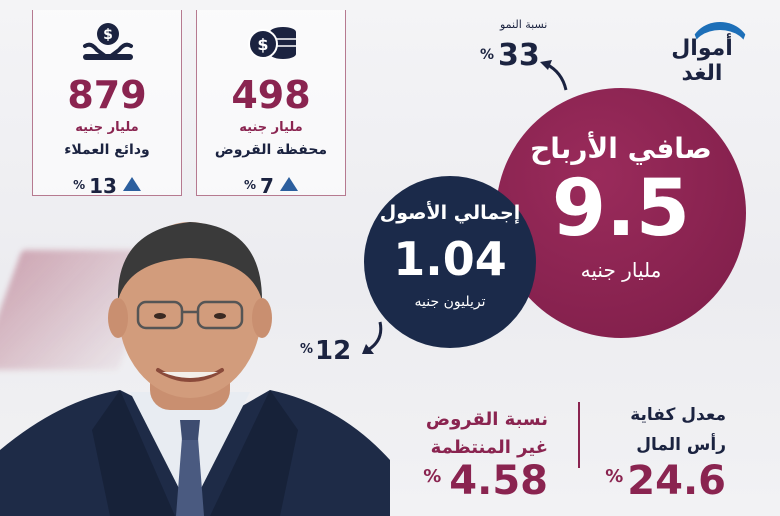 This screenshot has width=780, height=516. Describe the element at coordinates (271, 150) in the screenshot. I see `loans-label: محفظة القروض` at that location.